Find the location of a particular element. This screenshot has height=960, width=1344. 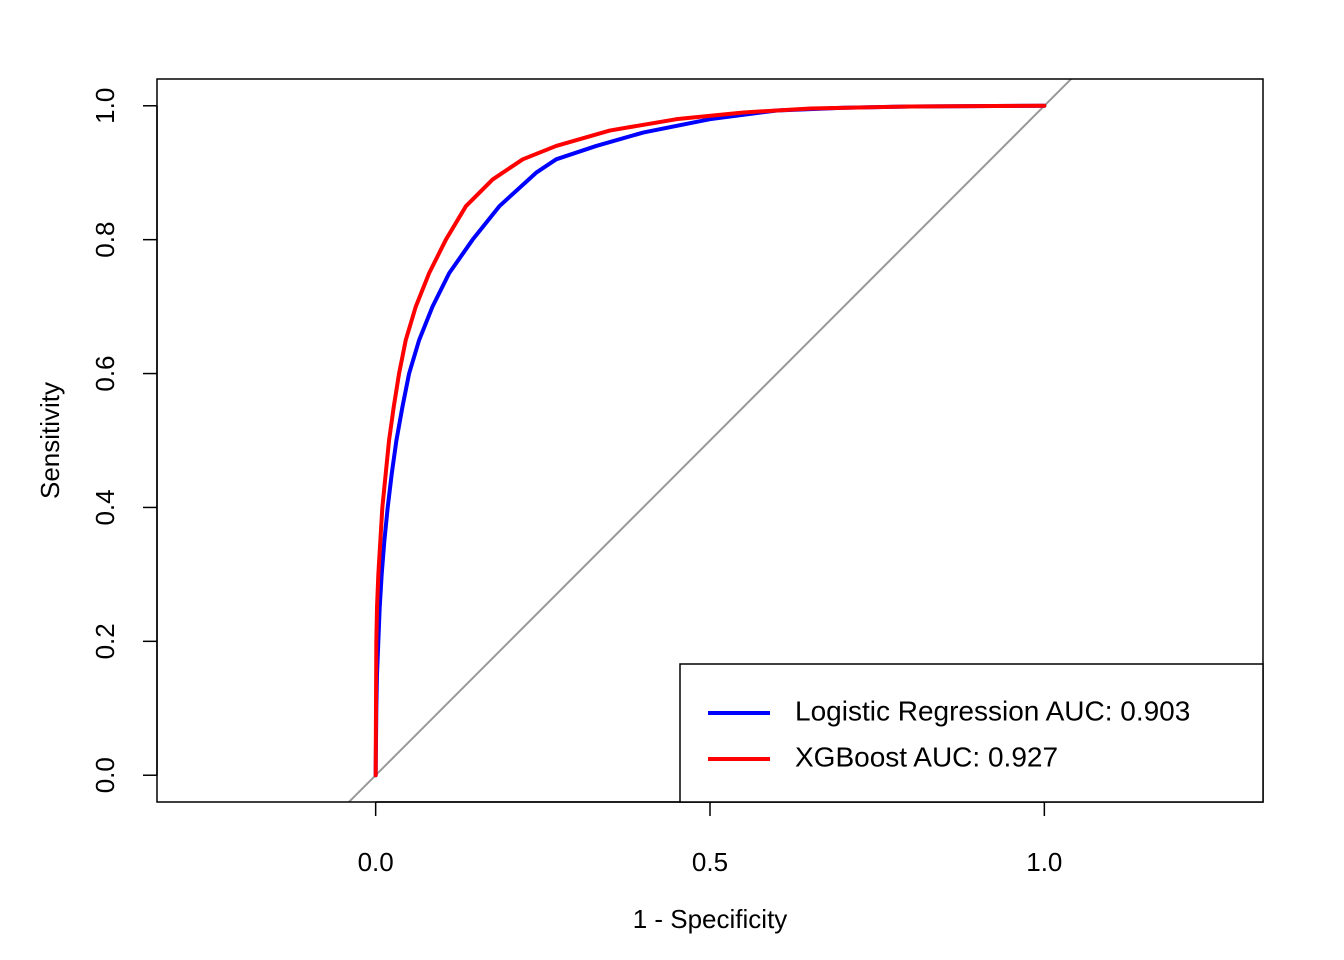

y-tick-label: 0.0 is located at coordinates (105, 775).